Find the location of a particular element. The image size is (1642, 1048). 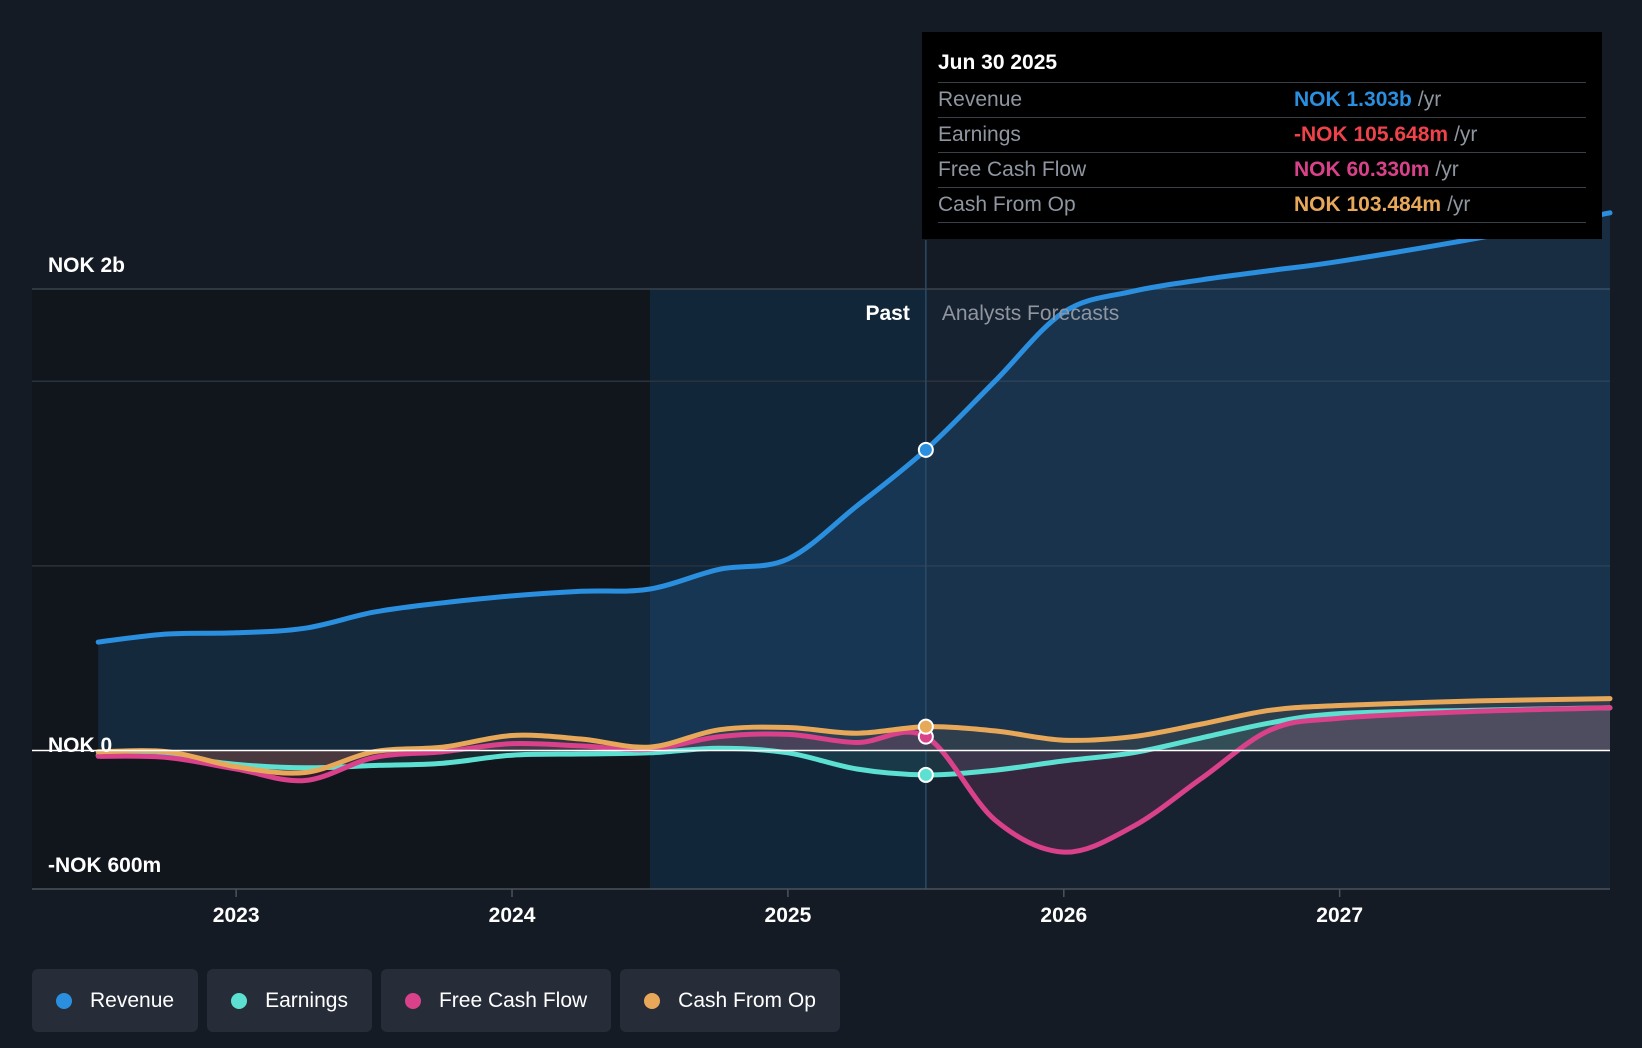

x-axis-ticks: 2023 2024 2025 2026 2027 is located at coordinates (788, 908).